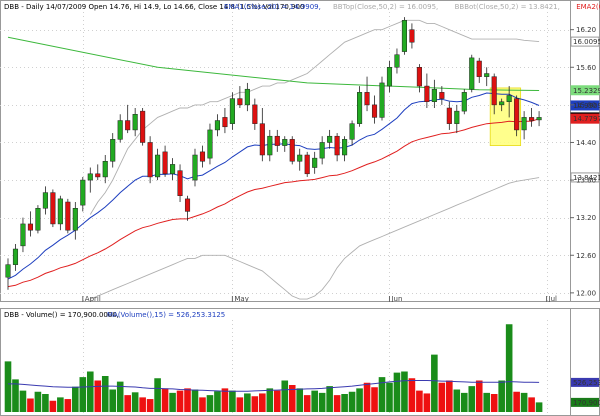 The image size is (600, 416). Describe the element at coordinates (507, 7) in the screenshot. I see `legend-entry: BBBot(Close,50,2) = 13.8421,` at that location.